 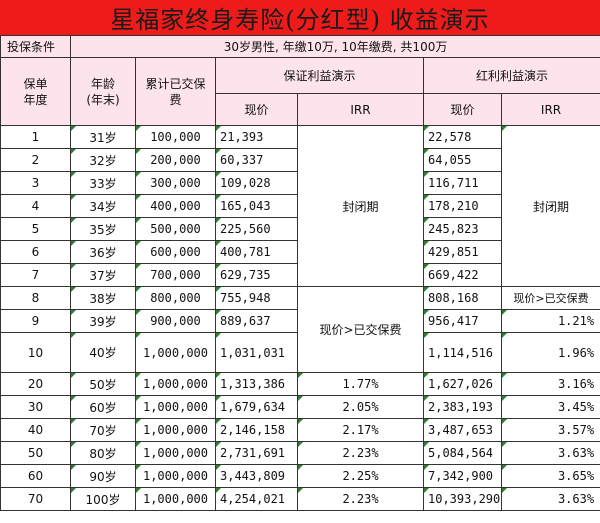 I want to click on cell-age: 60岁, so click(x=103, y=407).